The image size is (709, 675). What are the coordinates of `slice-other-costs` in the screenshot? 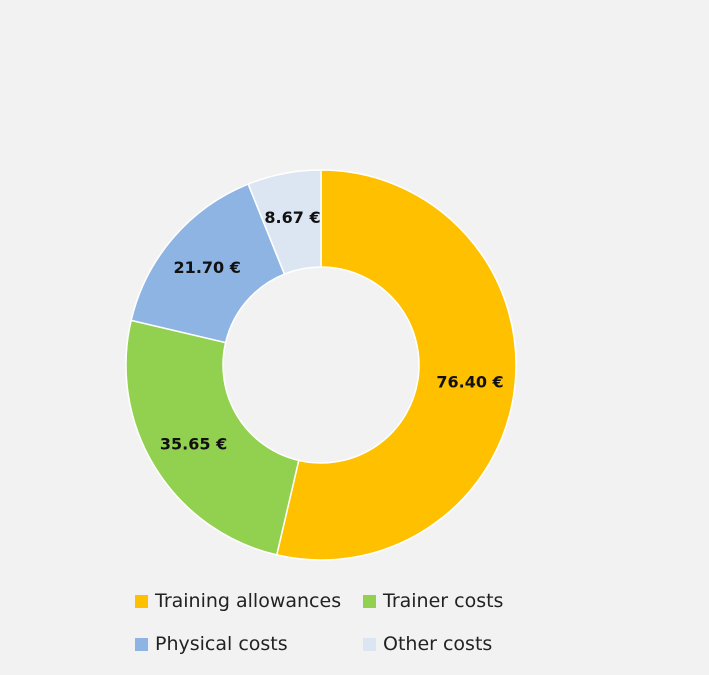 It's located at (284, 222).